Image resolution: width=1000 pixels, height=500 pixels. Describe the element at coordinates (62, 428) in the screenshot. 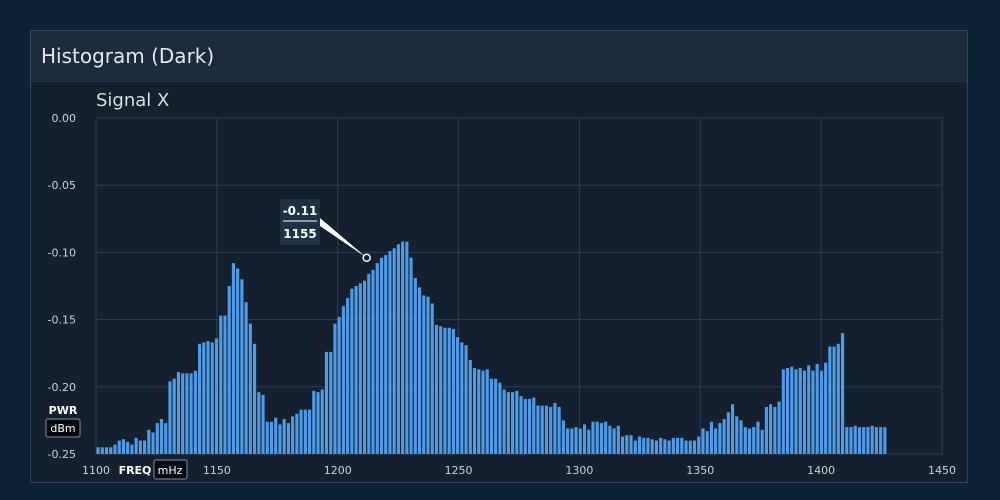

I see `y-unit-label: dBm` at that location.